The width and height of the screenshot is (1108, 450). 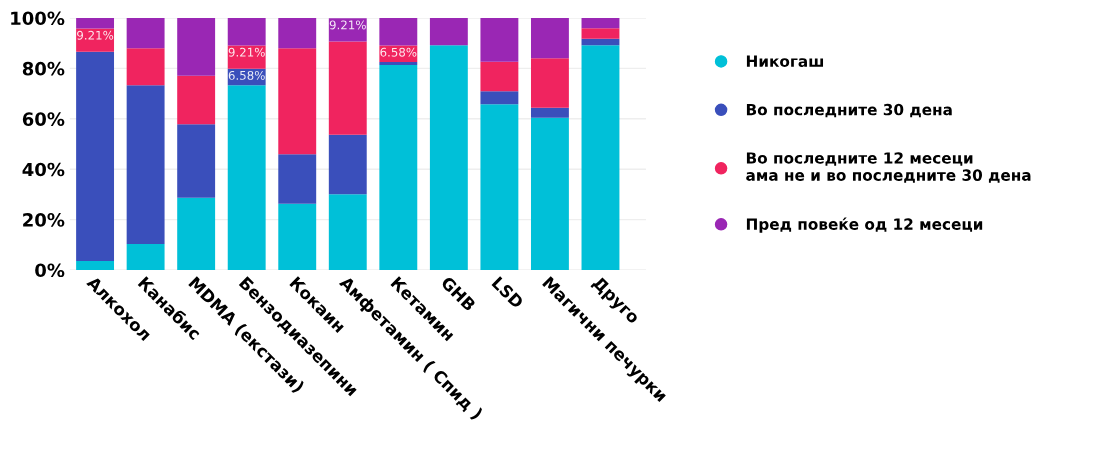 What do you see at coordinates (888, 167) in the screenshot?
I see `legend-label: Во последните 12 месеци ама не и во последните 30 дена` at bounding box center [888, 167].